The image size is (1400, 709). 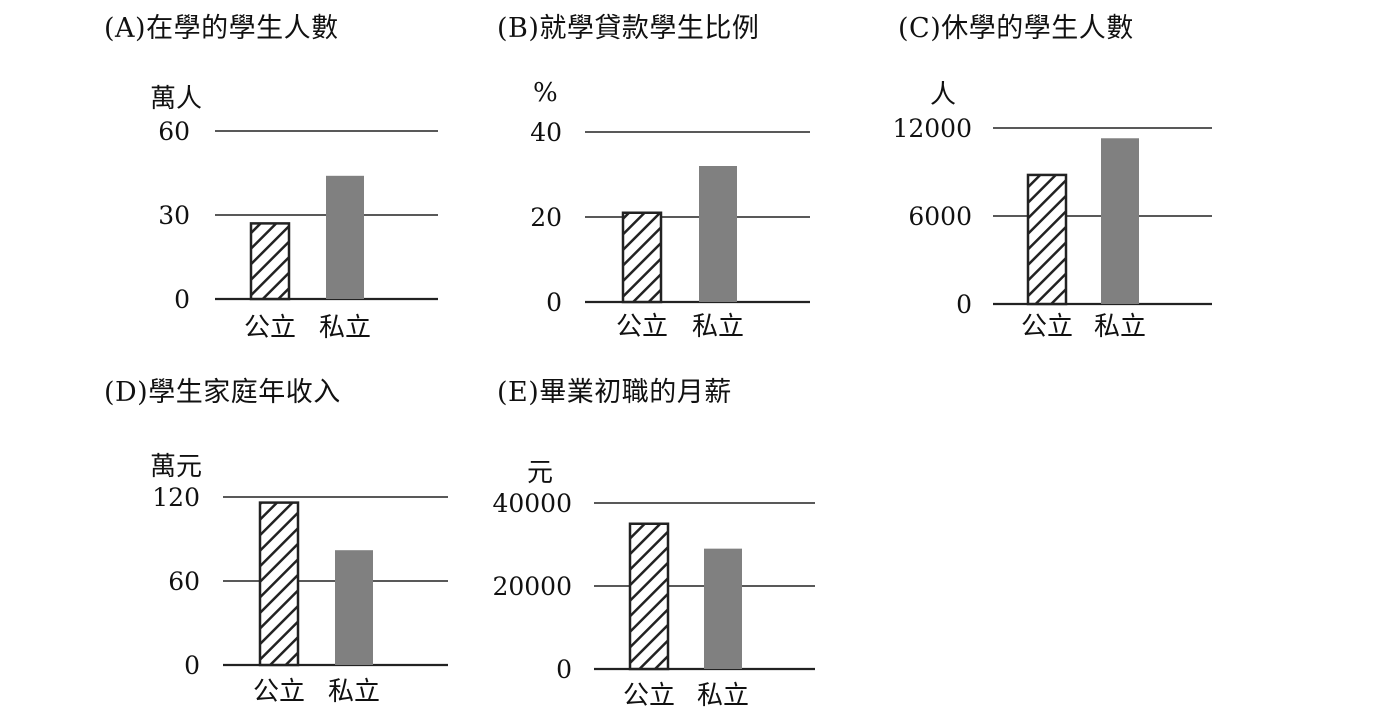 I want to click on bar-private-a, so click(x=345, y=237).